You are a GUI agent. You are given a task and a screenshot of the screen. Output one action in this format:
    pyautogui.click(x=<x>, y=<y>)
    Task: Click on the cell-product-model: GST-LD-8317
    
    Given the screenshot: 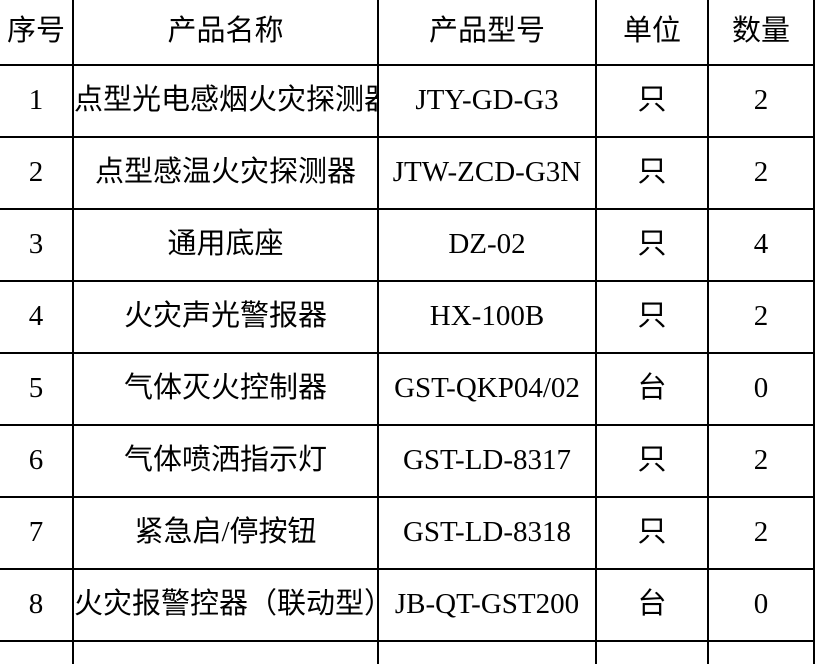 What is the action you would take?
    pyautogui.click(x=487, y=461)
    